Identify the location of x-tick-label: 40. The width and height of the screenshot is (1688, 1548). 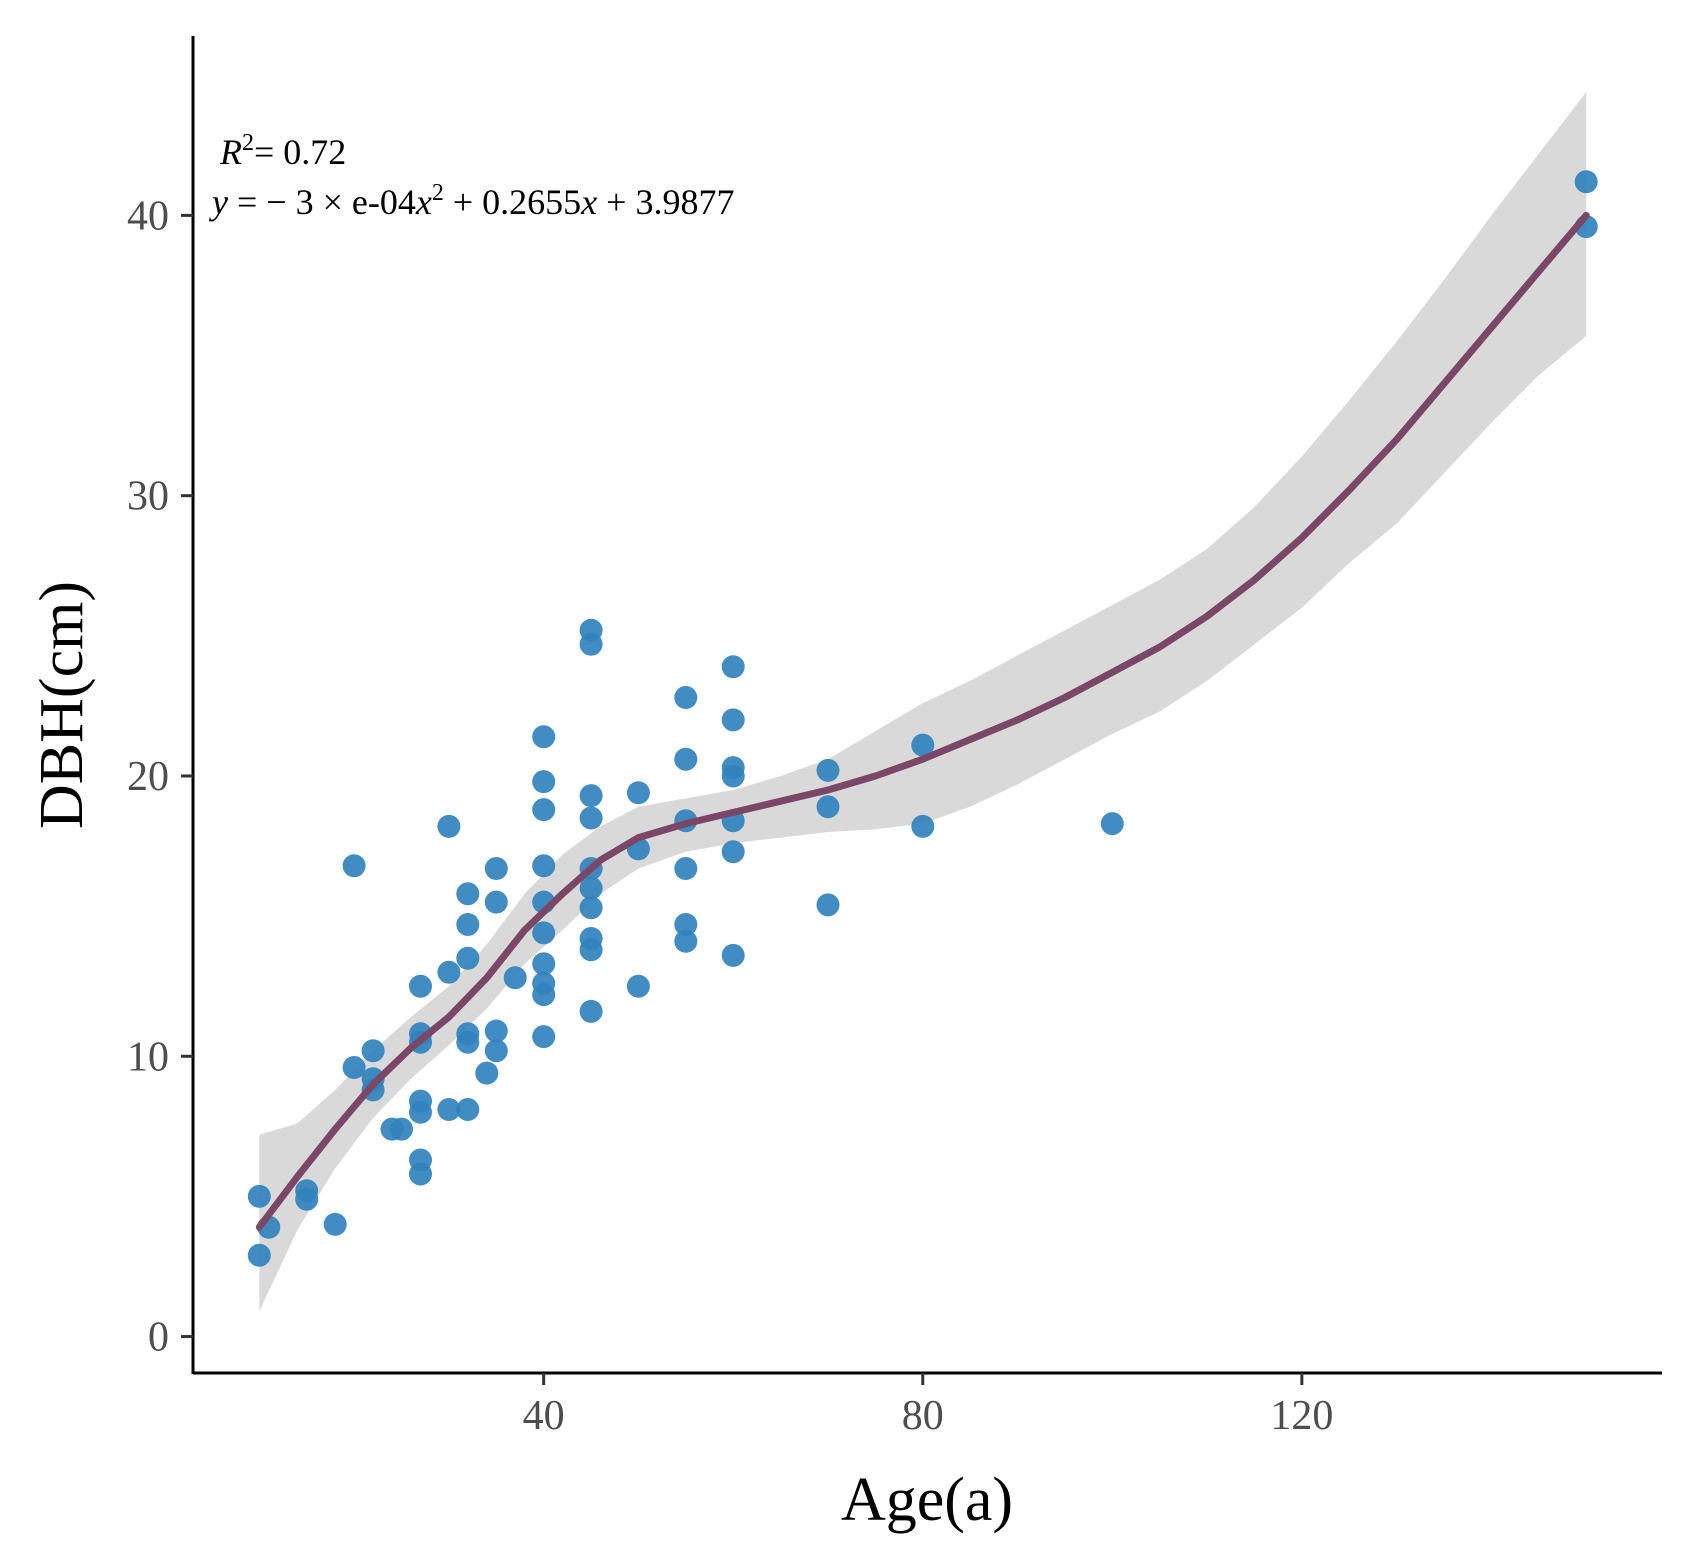
(544, 1416).